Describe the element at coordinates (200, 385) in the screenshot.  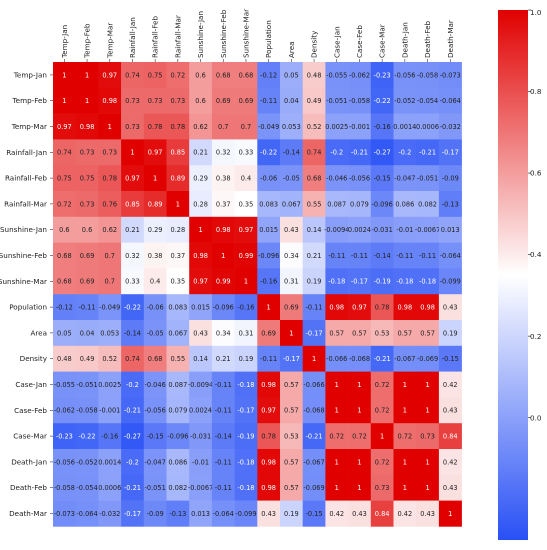
I see `cell-value-label: -0.0094` at that location.